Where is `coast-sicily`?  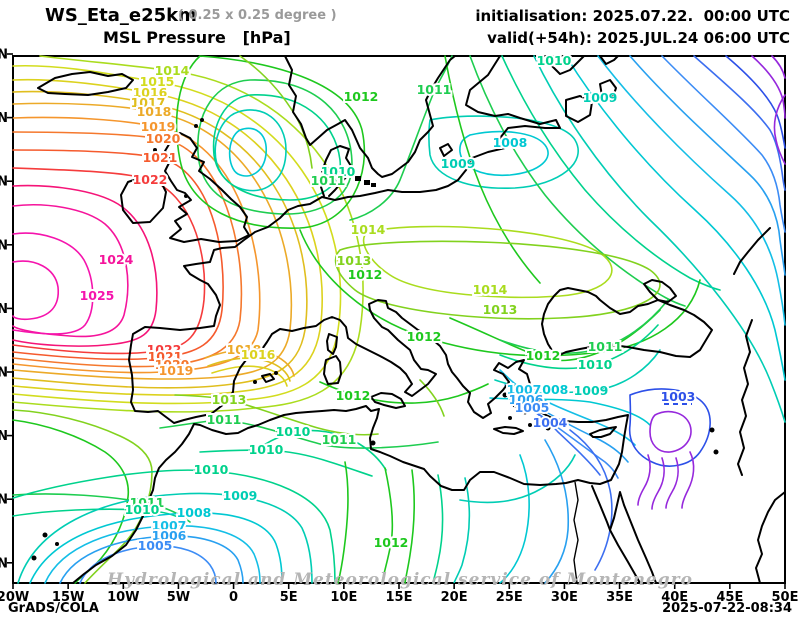
coast-sicily is located at coordinates (388, 400).